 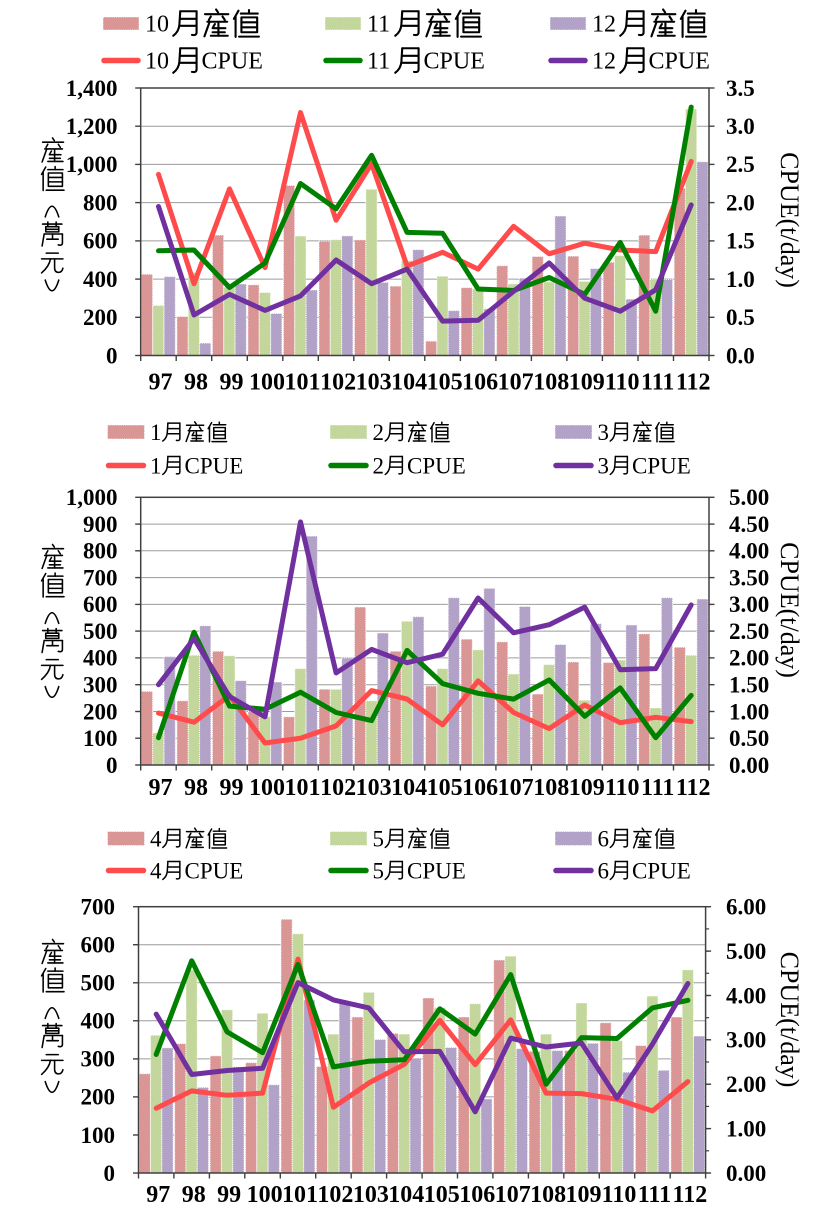 I want to click on svg-text: 4, so click(x=156, y=839).